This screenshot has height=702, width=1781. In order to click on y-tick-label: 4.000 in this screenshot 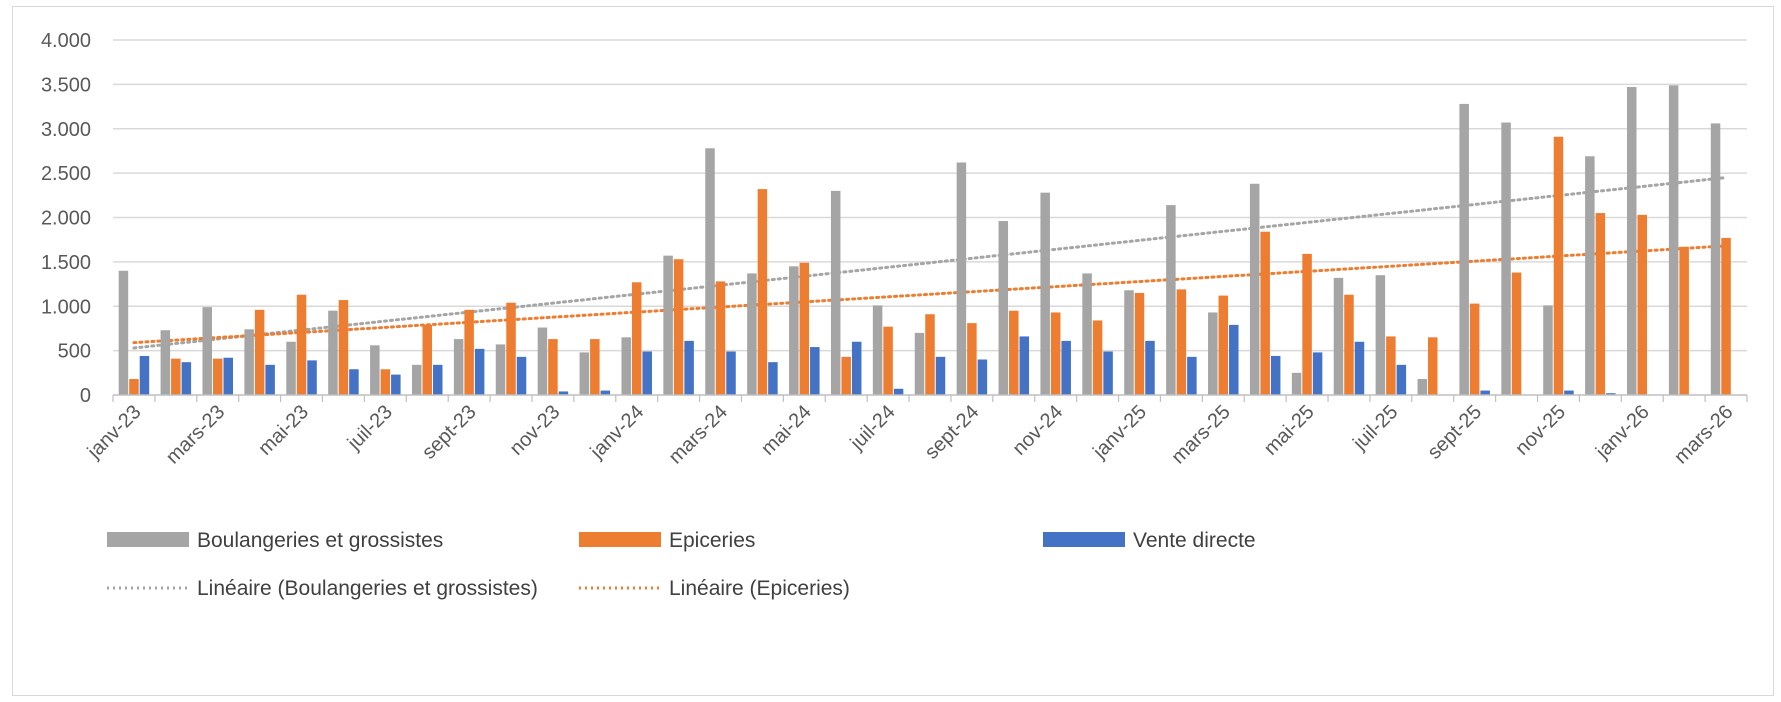, I will do `click(66, 41)`.